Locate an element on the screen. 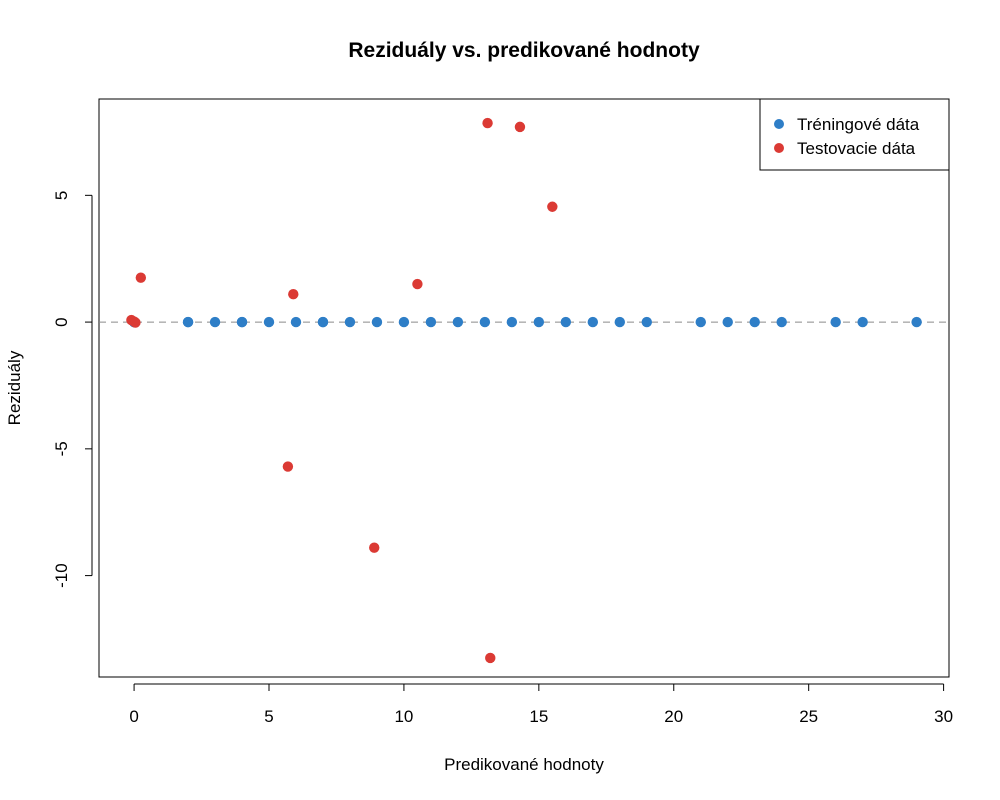 This screenshot has width=1000, height=800. x-tick-label: 0 is located at coordinates (133, 716).